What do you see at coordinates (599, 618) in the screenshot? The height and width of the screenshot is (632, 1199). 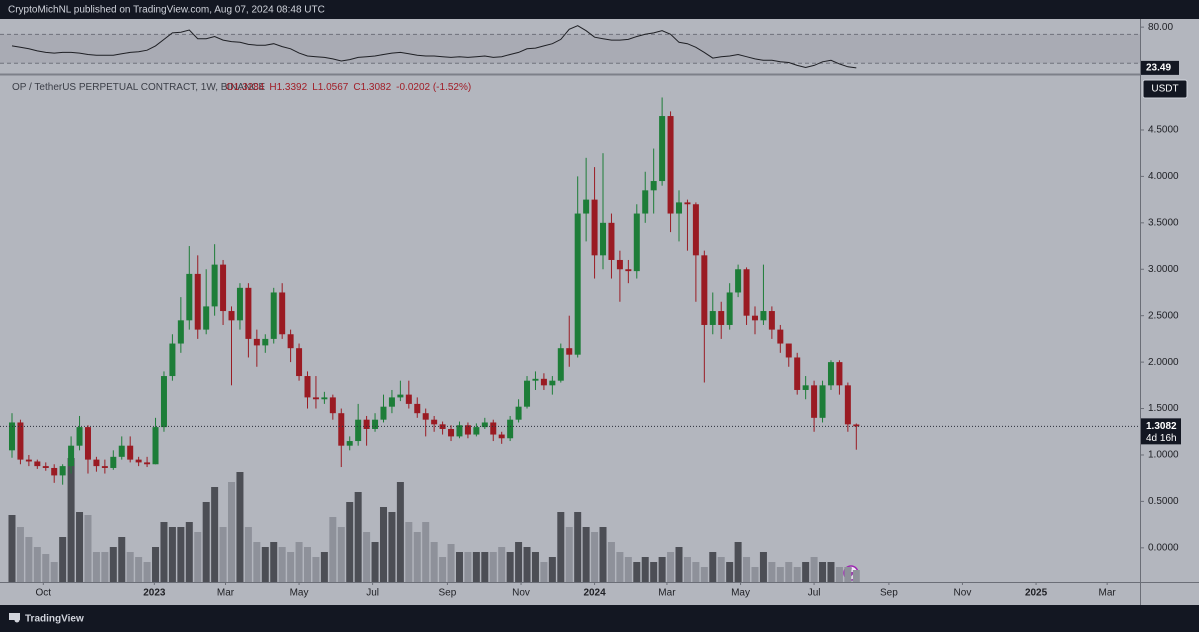 I see `footer-bar` at bounding box center [599, 618].